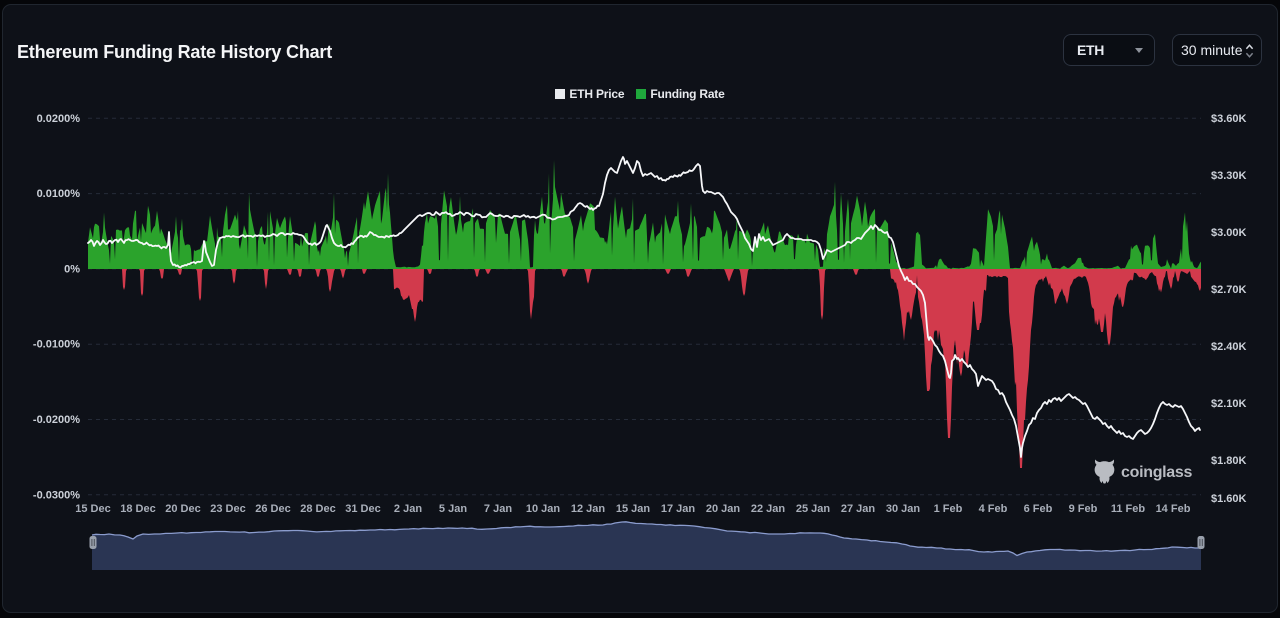 Image resolution: width=1280 pixels, height=618 pixels. Describe the element at coordinates (903, 509) in the screenshot. I see `svg-text: 30 Jan` at that location.